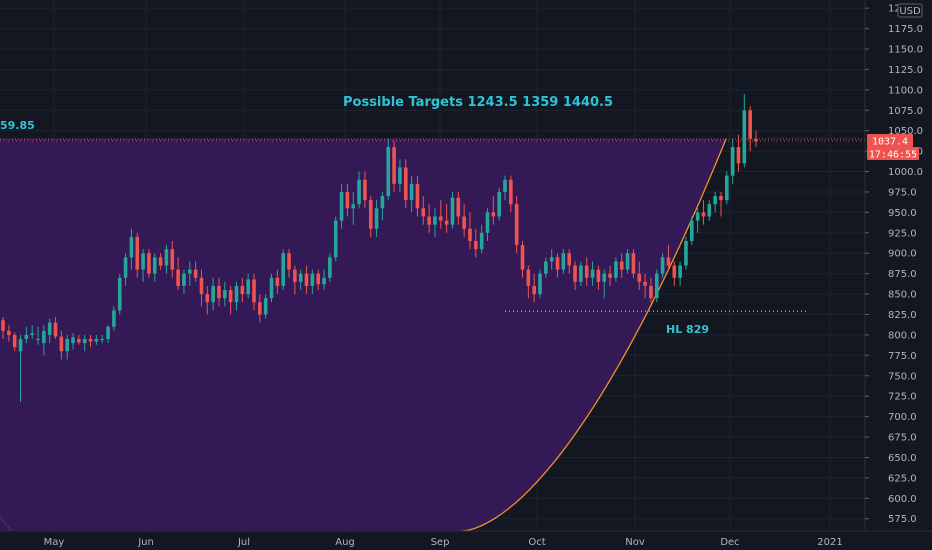 Image resolution: width=932 pixels, height=550 pixels. Describe the element at coordinates (902, 274) in the screenshot. I see `y-tick-label: 875.0` at that location.